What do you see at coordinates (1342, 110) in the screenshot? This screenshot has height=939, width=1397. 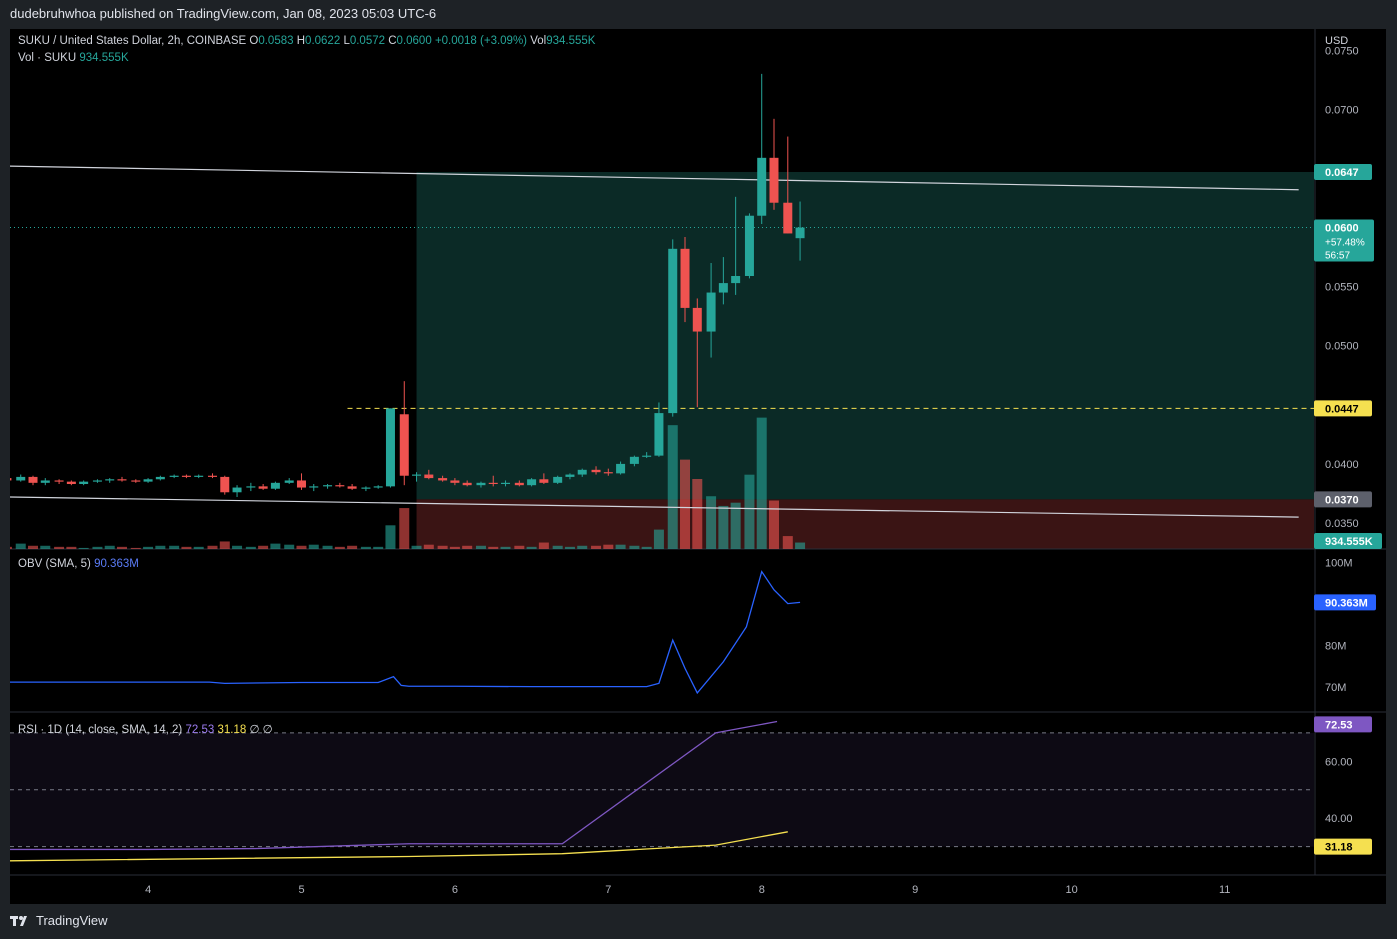 I see `price-axis-tick: 0.0700` at bounding box center [1342, 110].